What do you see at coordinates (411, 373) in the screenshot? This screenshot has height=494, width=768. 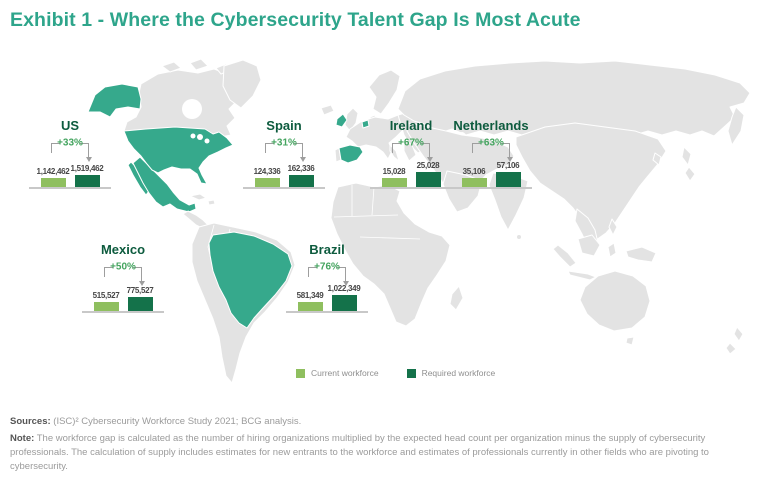 I see `required-workforce-swatch` at bounding box center [411, 373].